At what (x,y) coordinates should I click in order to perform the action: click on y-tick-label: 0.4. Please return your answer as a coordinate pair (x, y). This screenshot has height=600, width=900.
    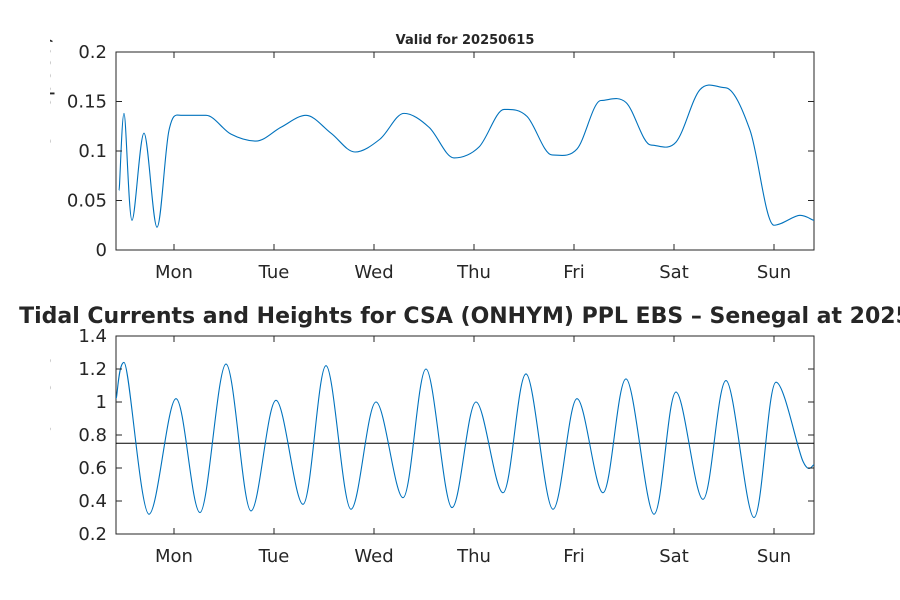
    Looking at the image, I should click on (92, 501).